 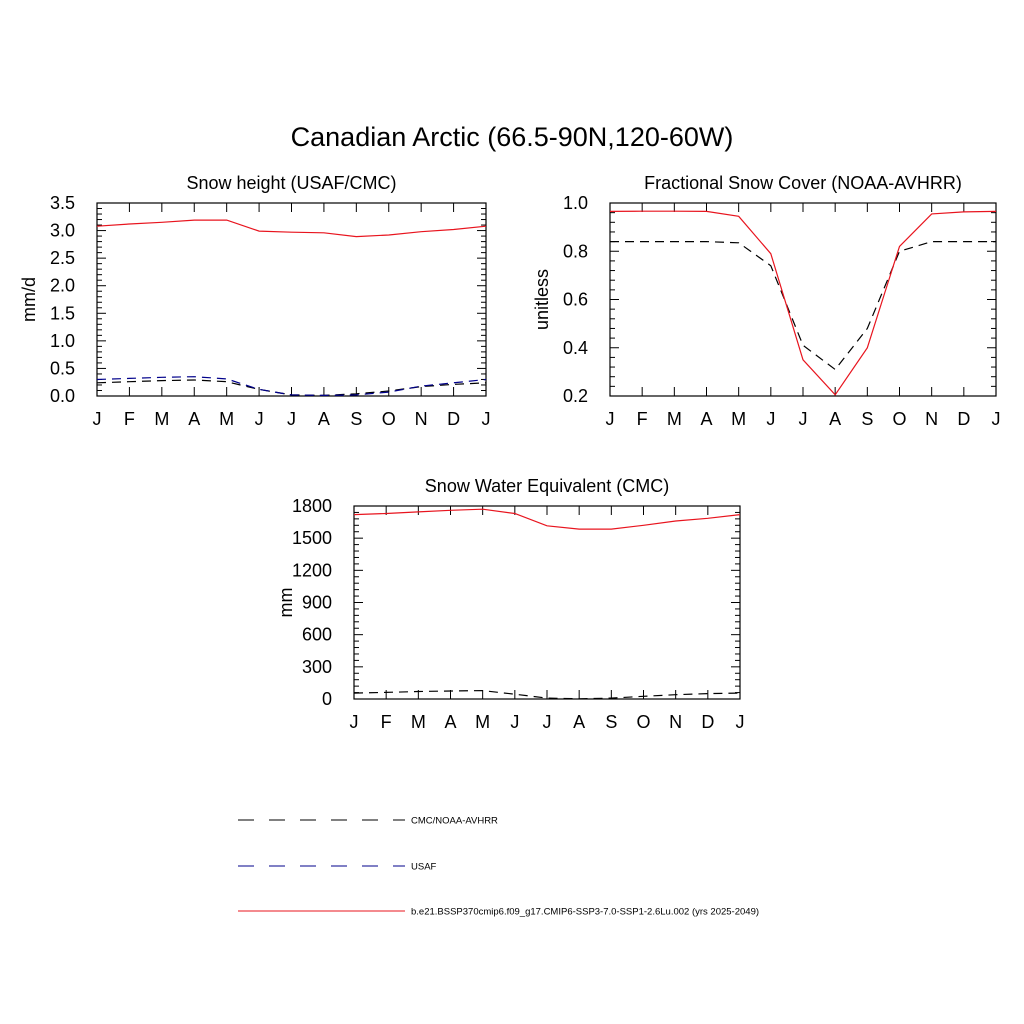 What do you see at coordinates (62, 231) in the screenshot?
I see `y-tick-label: 3.0` at bounding box center [62, 231].